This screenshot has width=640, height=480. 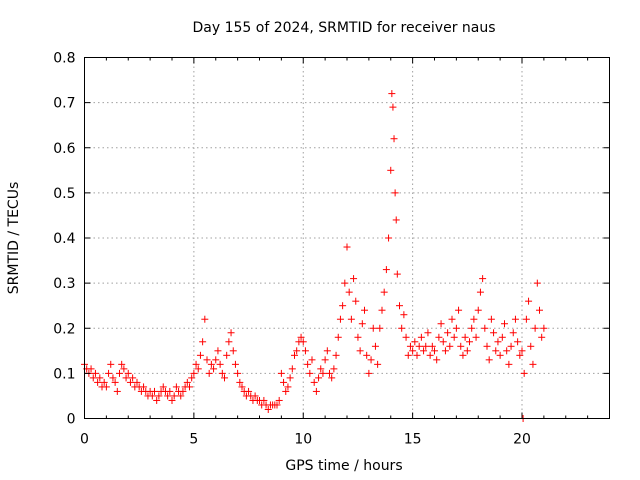 I want to click on x-axis-label: GPS time / hours, so click(x=343, y=466).